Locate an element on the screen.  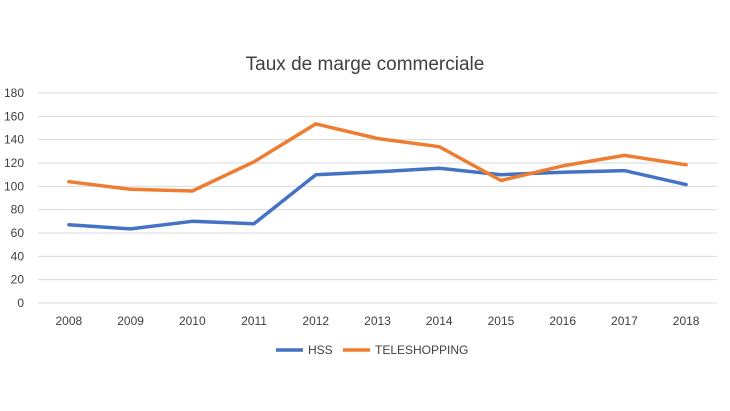
x-tick-label: 2011 is located at coordinates (254, 321).